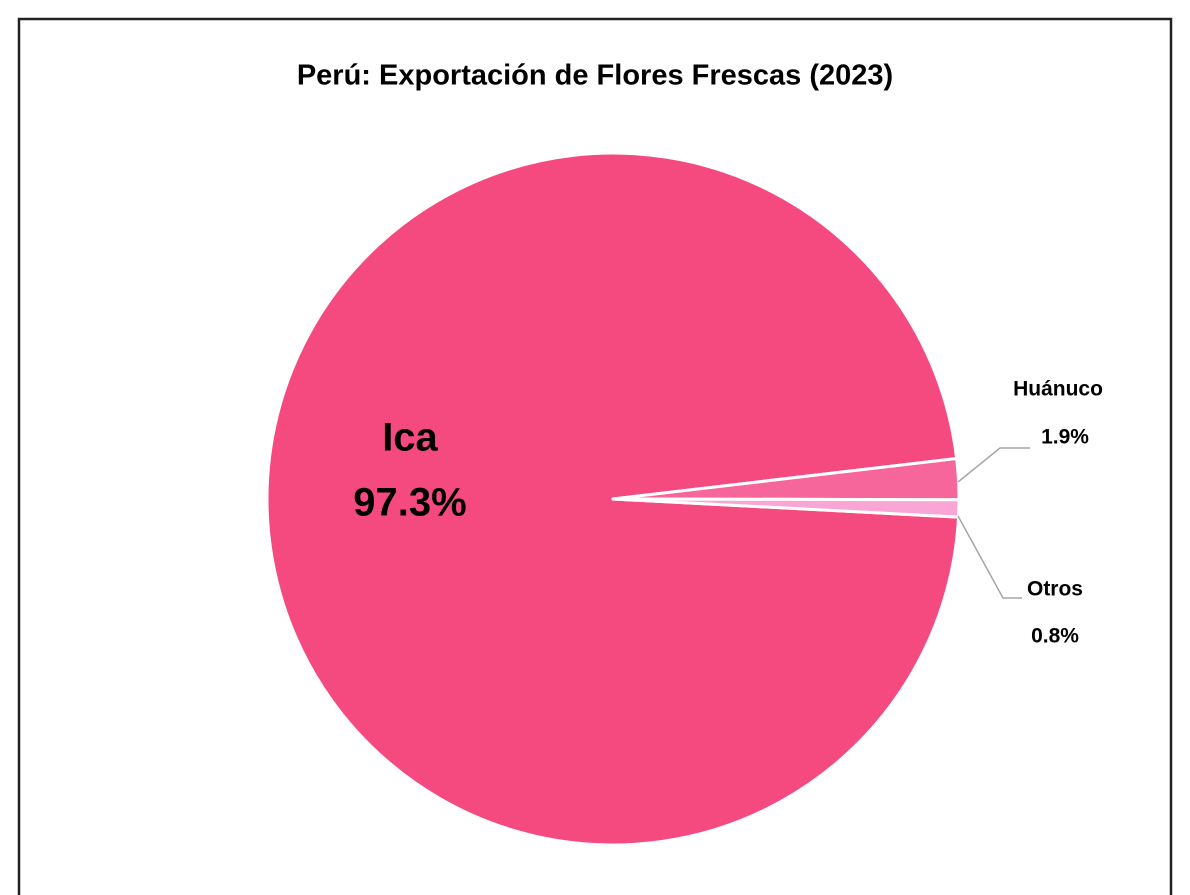  What do you see at coordinates (1058, 389) in the screenshot?
I see `slice-label: Huánuco` at bounding box center [1058, 389].